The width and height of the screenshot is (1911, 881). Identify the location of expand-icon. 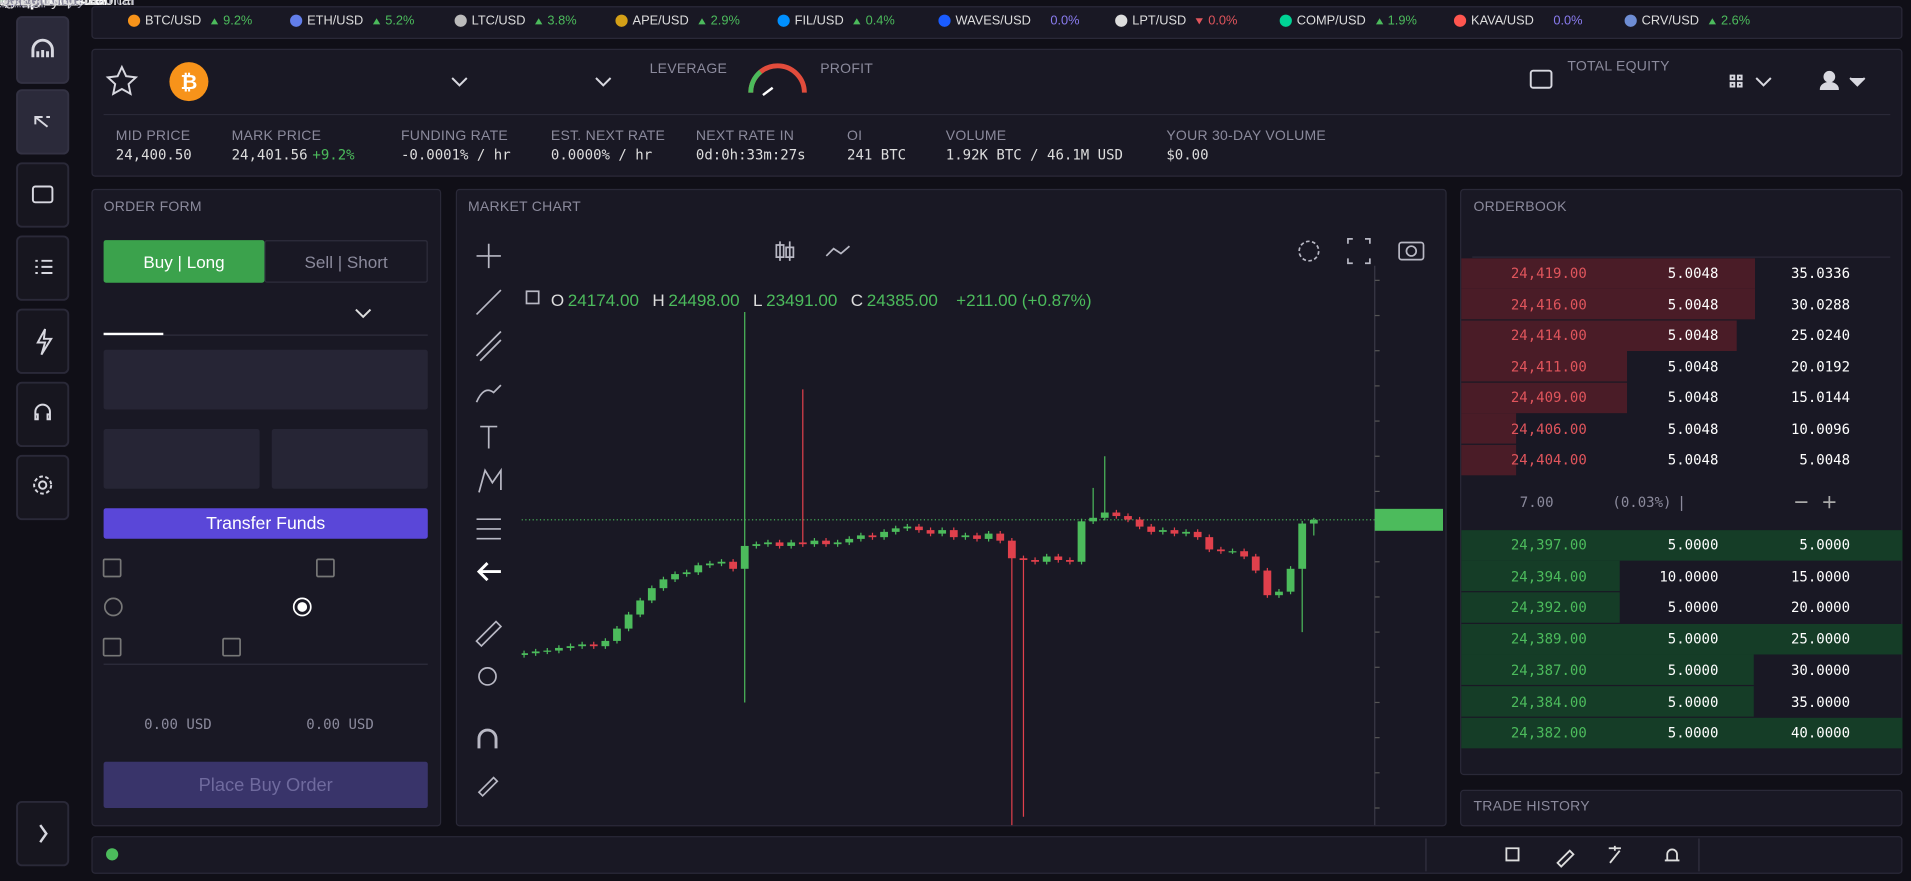
(43, 833).